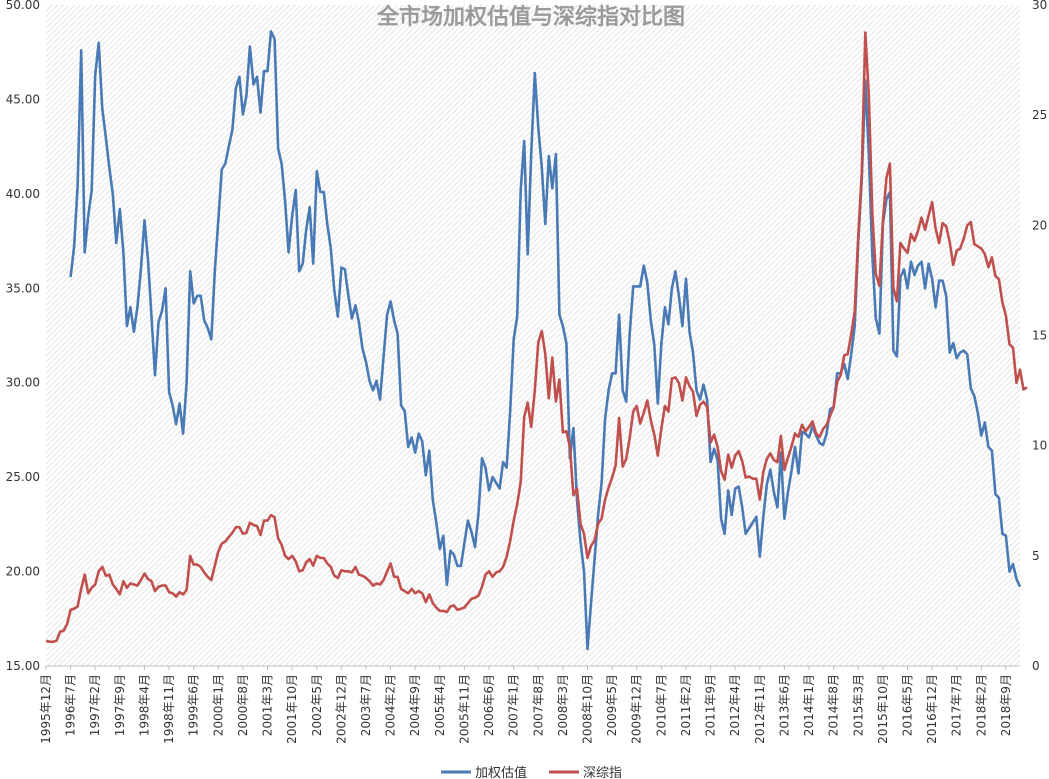 The height and width of the screenshot is (779, 1049). What do you see at coordinates (366, 705) in the screenshot?
I see `x-tick-label: 2003年7月` at bounding box center [366, 705].